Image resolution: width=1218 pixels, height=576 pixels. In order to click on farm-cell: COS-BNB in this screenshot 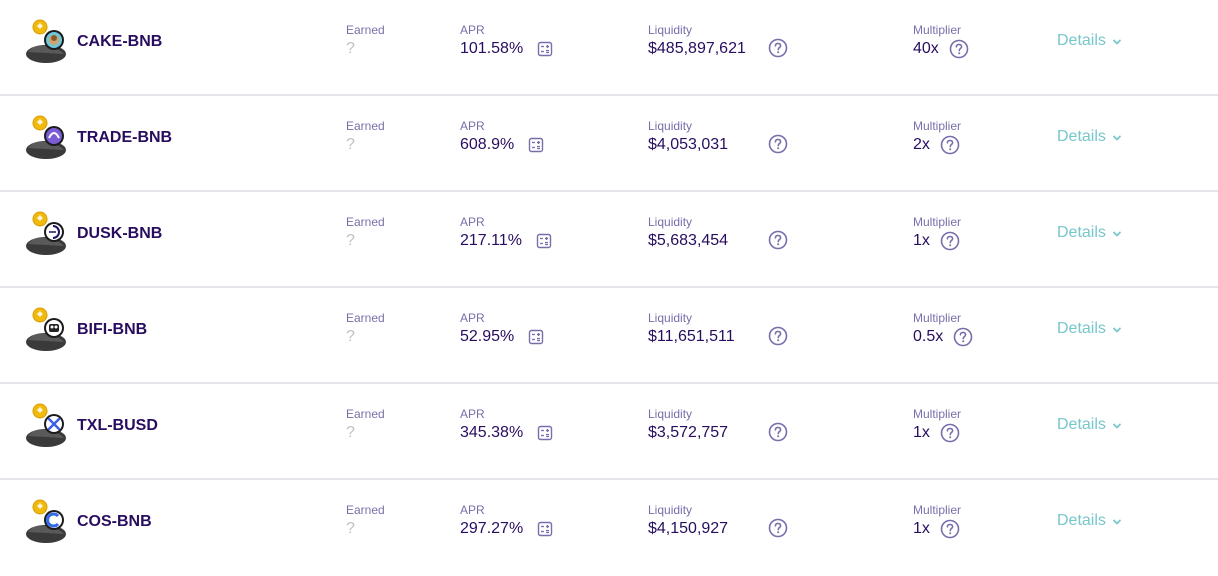, I will do `click(88, 522)`.